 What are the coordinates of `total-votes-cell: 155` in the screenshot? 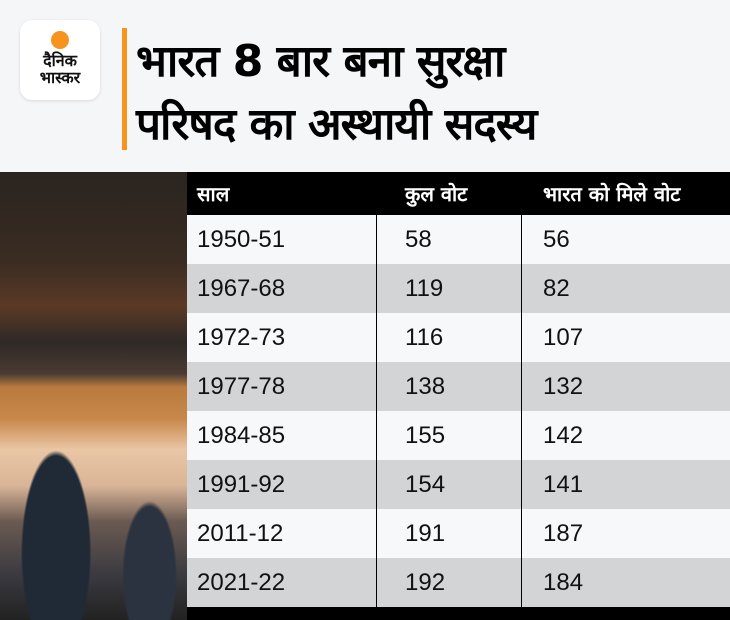 It's located at (425, 435).